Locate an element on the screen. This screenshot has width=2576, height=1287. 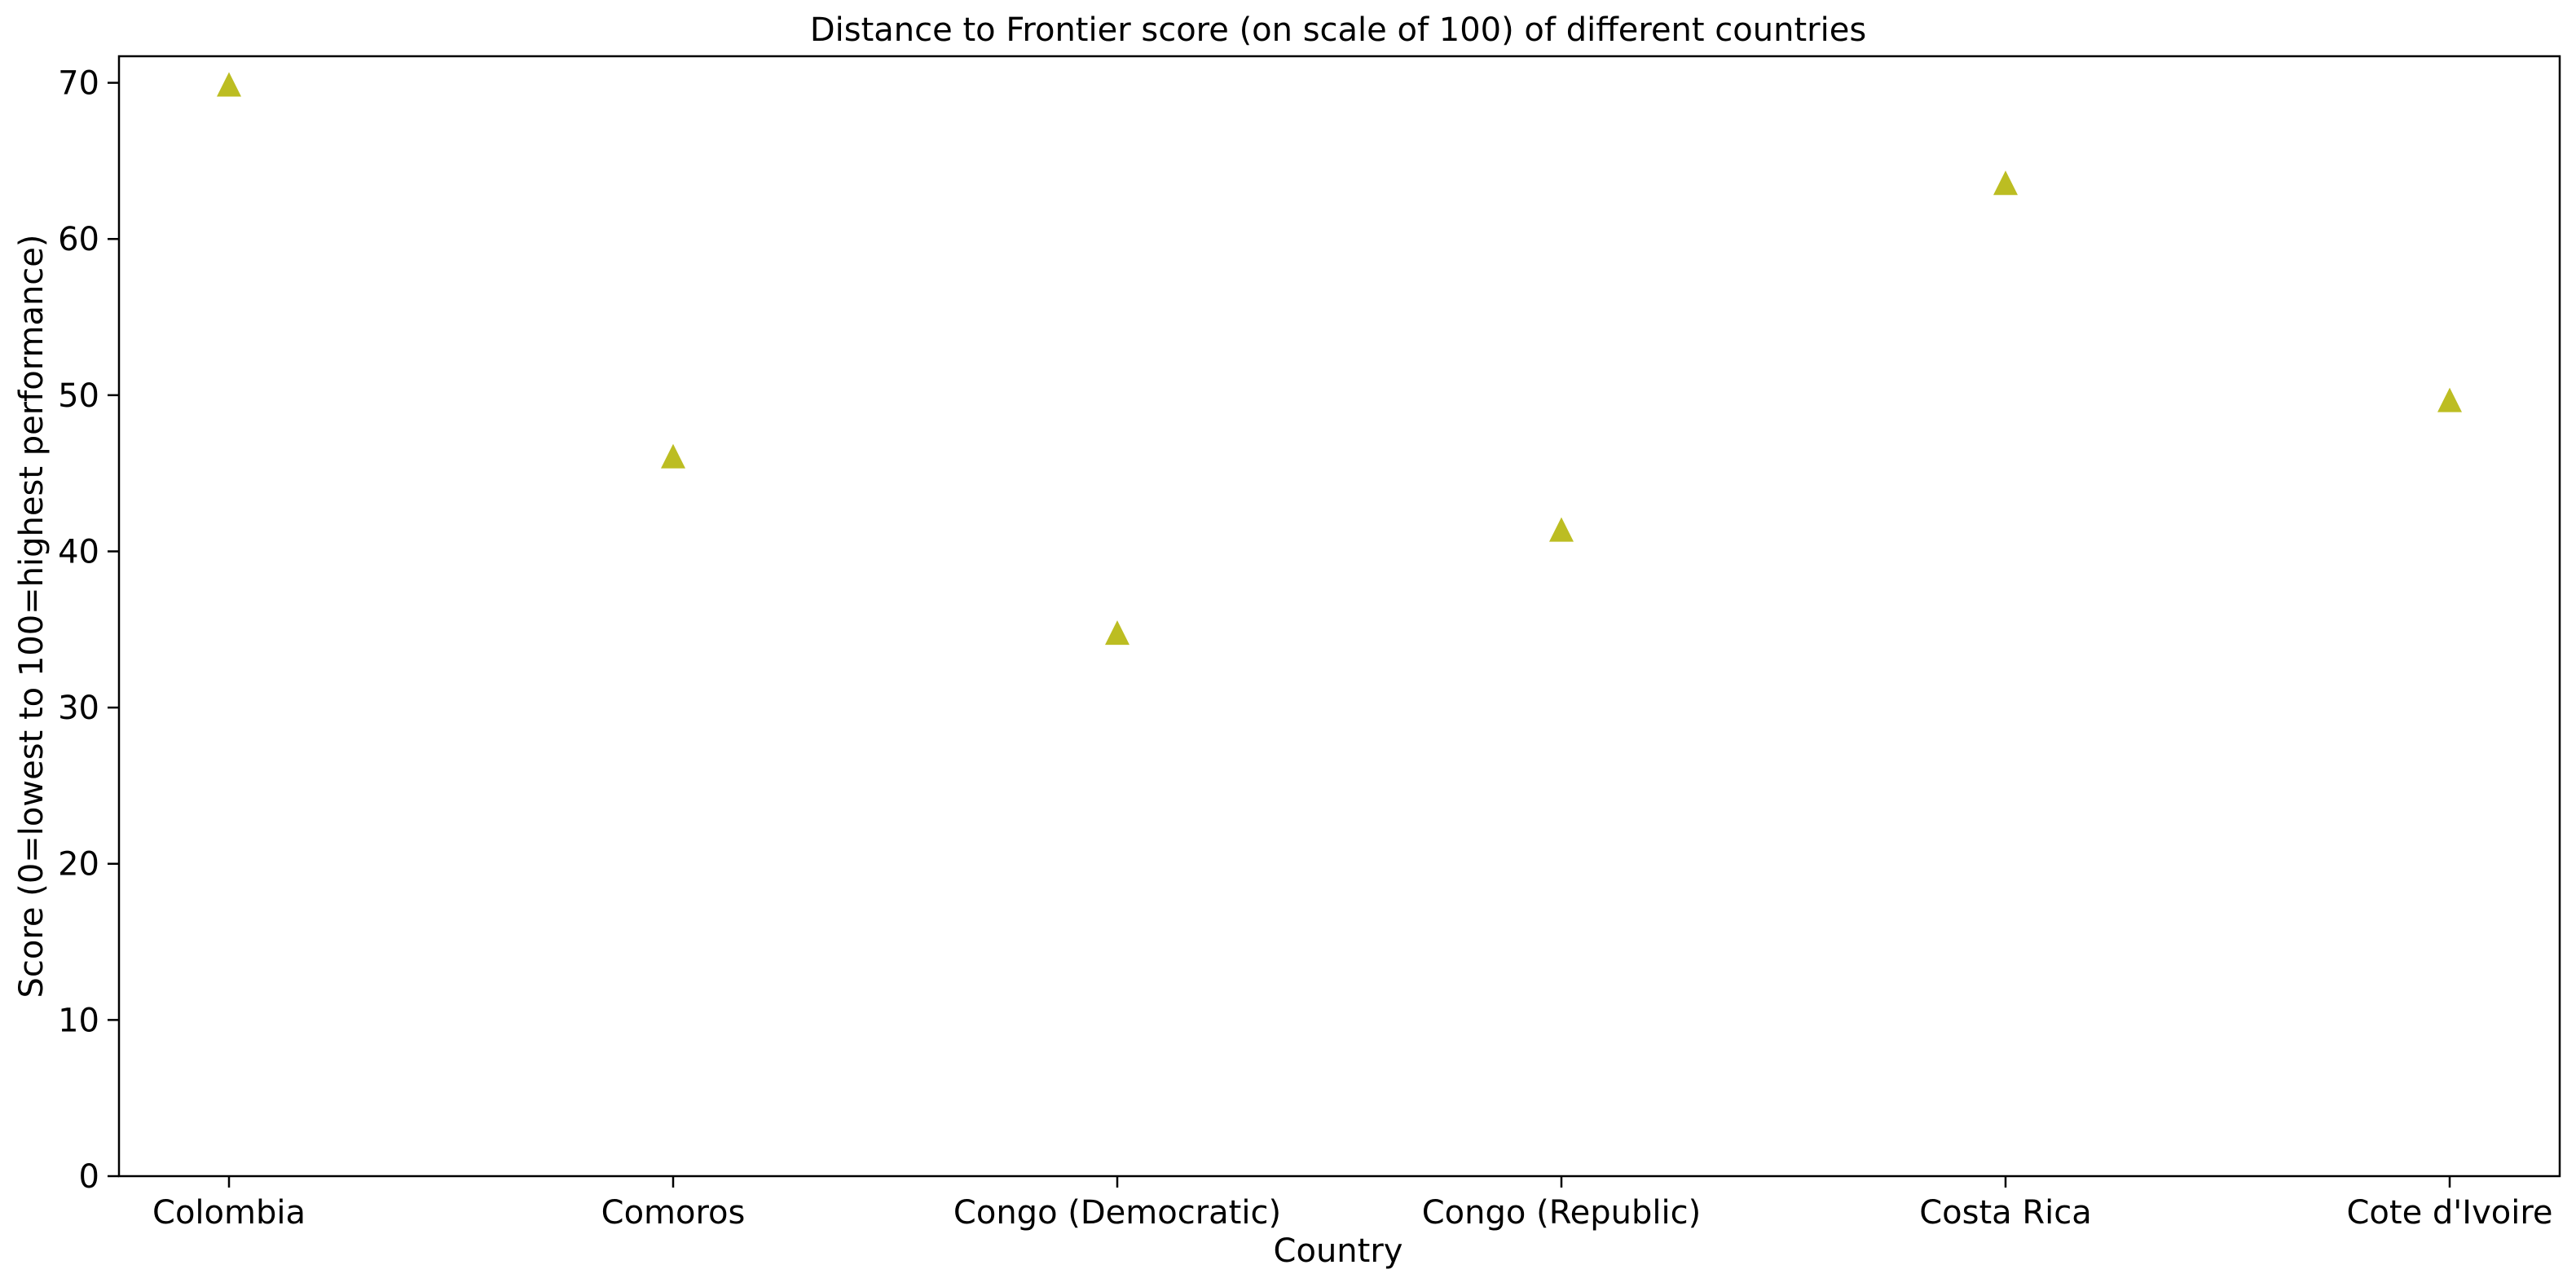
y-tick-label: 70 is located at coordinates (78, 84).